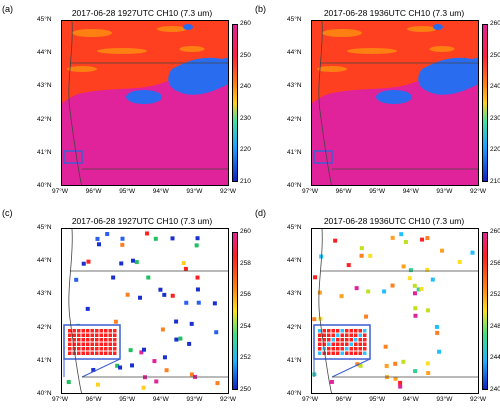 The width and height of the screenshot is (500, 412). Describe the element at coordinates (127, 191) in the screenshot. I see `lon-tick-label: 95°W` at that location.